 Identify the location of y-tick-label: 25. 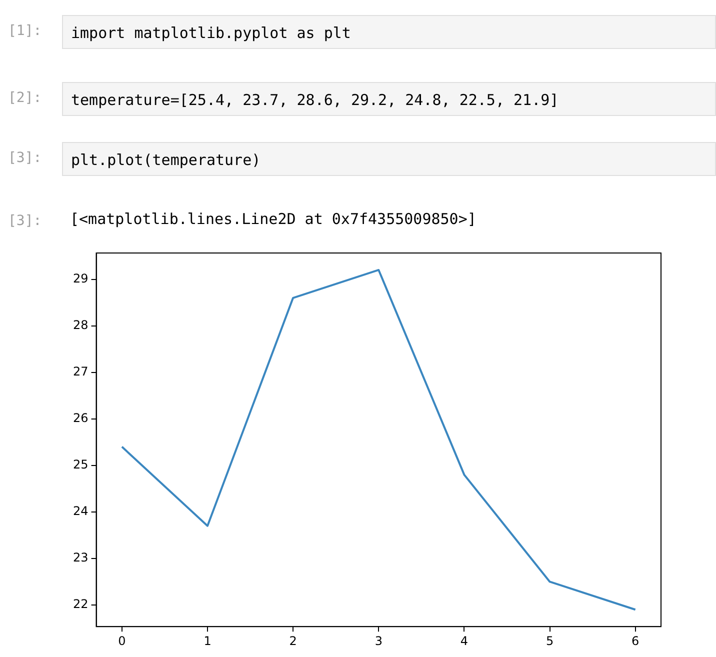
(80, 465).